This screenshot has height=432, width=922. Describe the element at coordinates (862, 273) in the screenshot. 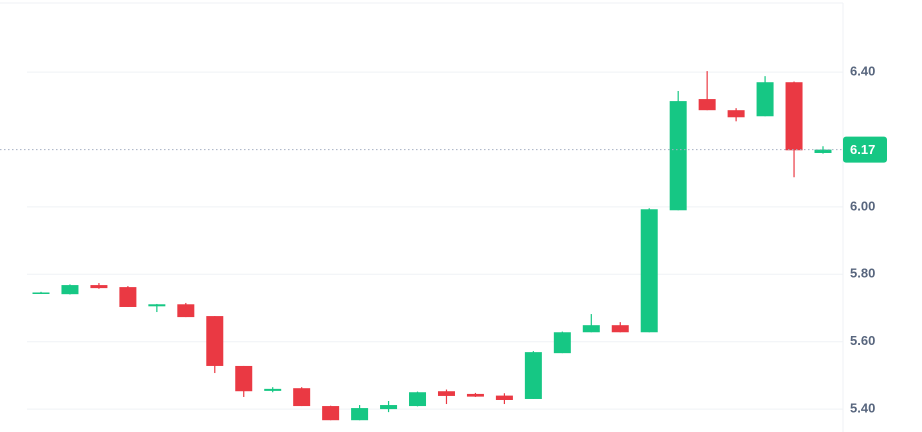

I see `y-tick-label: 5.80` at that location.